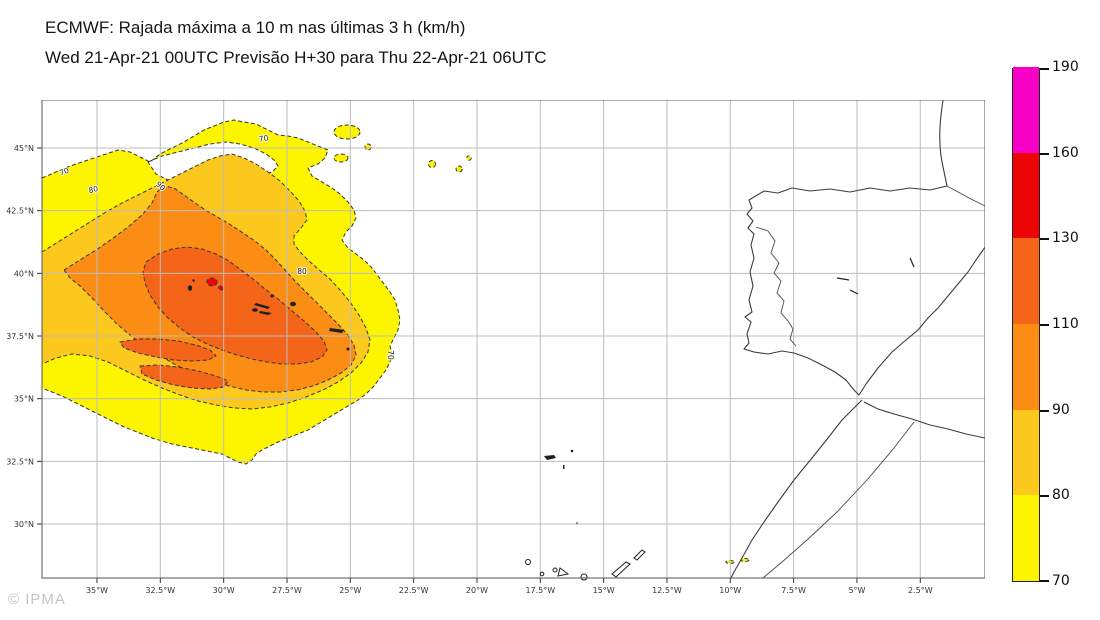 The width and height of the screenshot is (1100, 620). Describe the element at coordinates (348, 349) in the screenshot. I see `santa-maria-island` at that location.